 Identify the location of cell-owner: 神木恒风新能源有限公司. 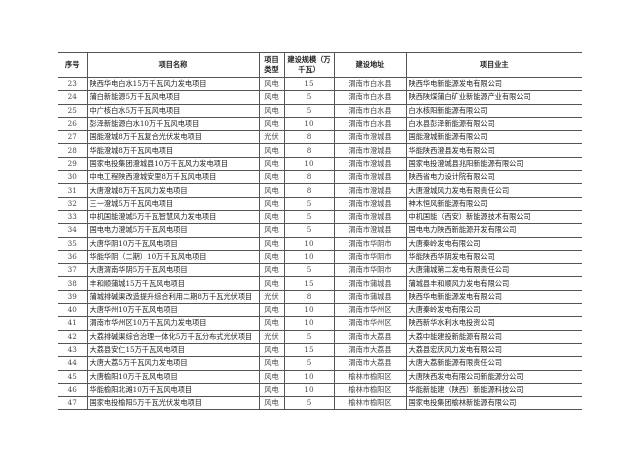
(493, 203).